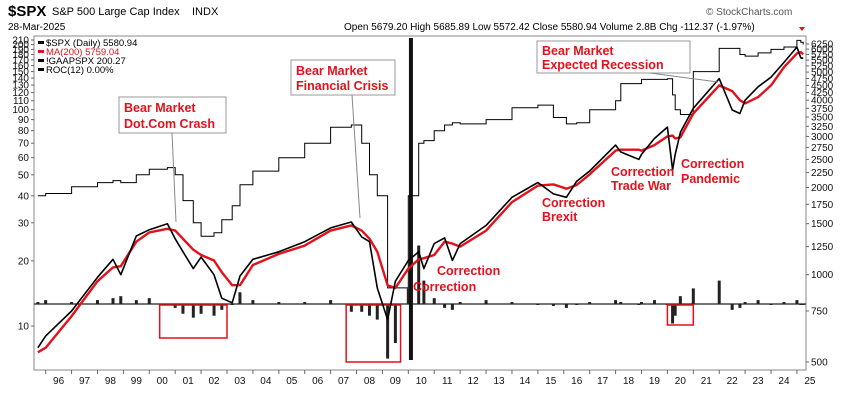 The width and height of the screenshot is (850, 407). I want to click on right-tick-label: 1000, so click(822, 275).